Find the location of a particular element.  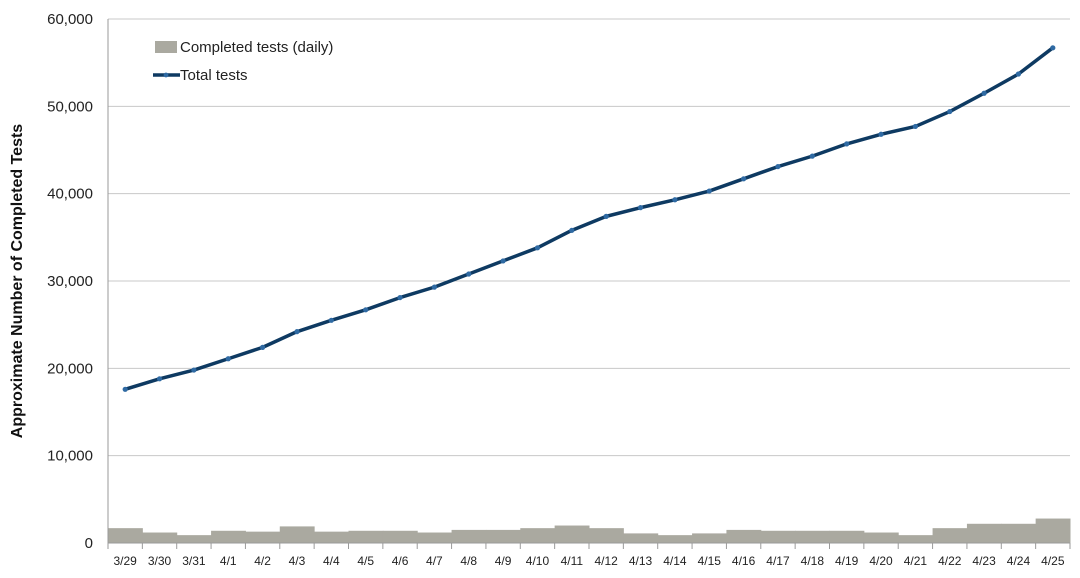

x-tick-label: 4/21 is located at coordinates (916, 561).